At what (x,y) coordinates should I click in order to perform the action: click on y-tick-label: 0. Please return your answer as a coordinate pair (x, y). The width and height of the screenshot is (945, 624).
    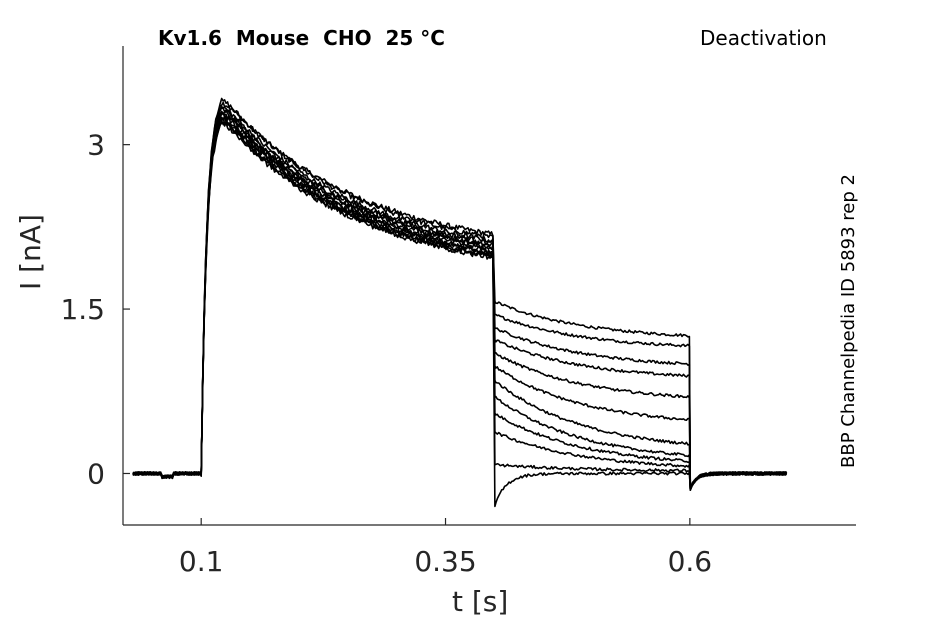
    Looking at the image, I should click on (96, 473).